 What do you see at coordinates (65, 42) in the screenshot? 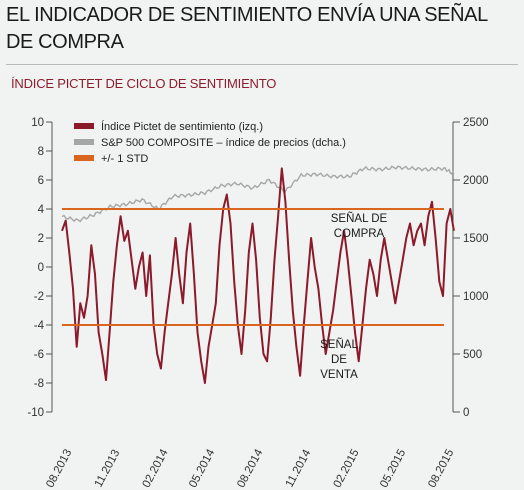
I see `headline-line-2: DE COMPRA` at bounding box center [65, 42].